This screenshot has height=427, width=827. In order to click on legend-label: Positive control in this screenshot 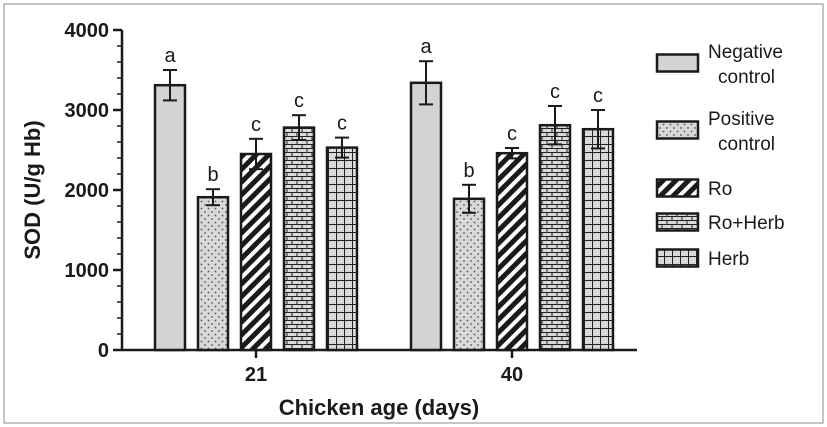, I will do `click(741, 132)`.